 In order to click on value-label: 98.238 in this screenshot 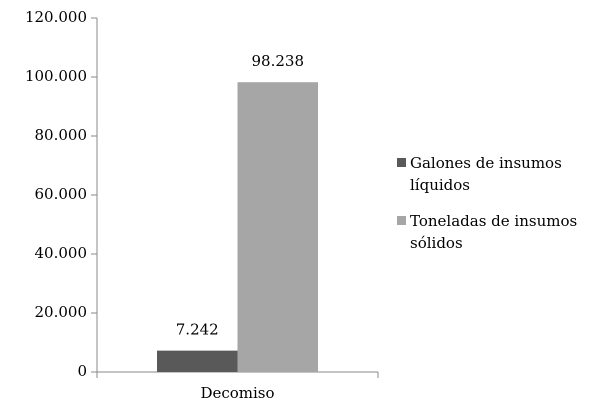, I will do `click(278, 61)`.